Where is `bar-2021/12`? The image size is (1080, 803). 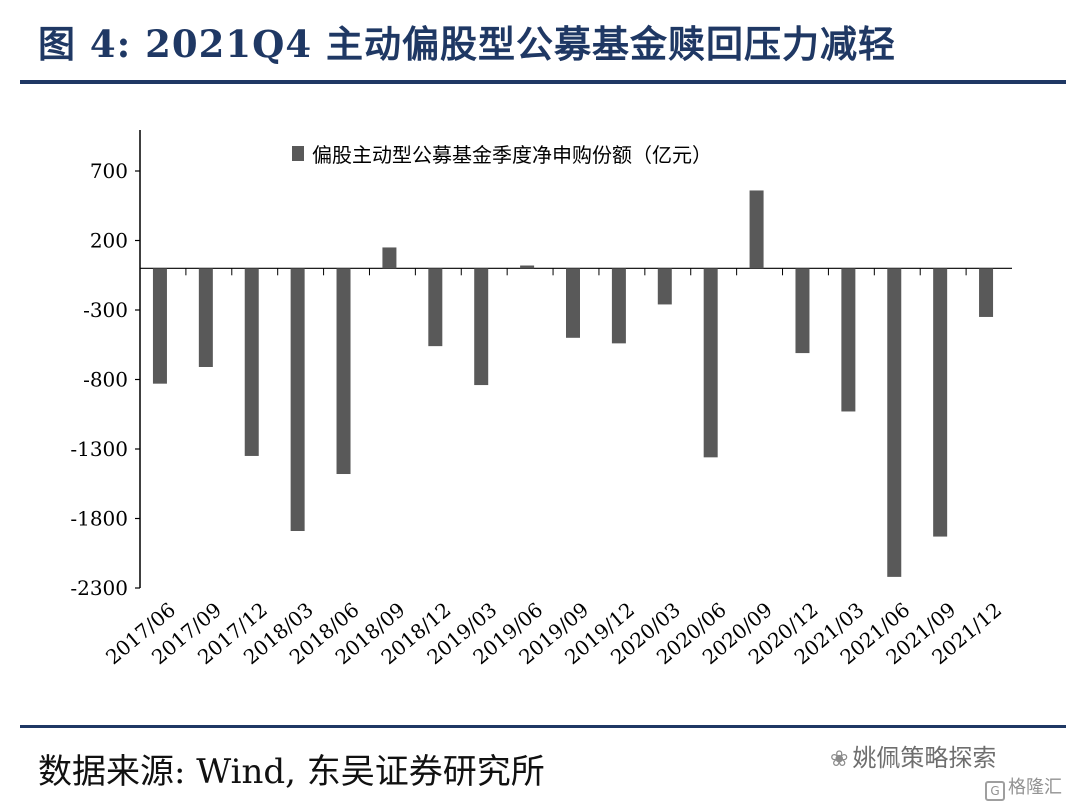 bar-2021/12 is located at coordinates (986, 292).